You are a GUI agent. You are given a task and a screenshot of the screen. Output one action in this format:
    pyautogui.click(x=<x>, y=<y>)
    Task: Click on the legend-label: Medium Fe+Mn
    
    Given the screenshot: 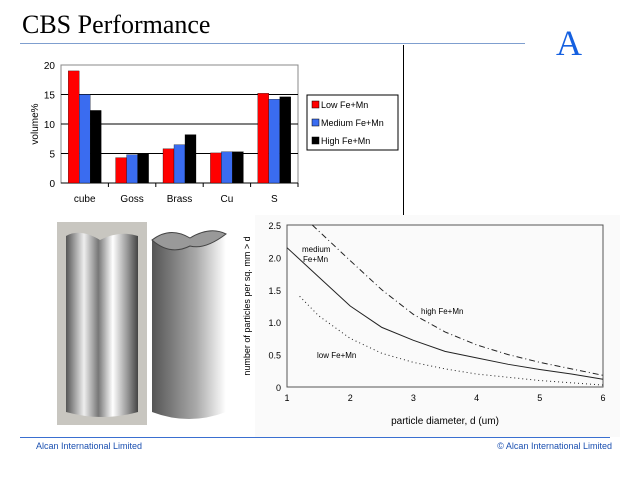 What is the action you would take?
    pyautogui.click(x=352, y=123)
    